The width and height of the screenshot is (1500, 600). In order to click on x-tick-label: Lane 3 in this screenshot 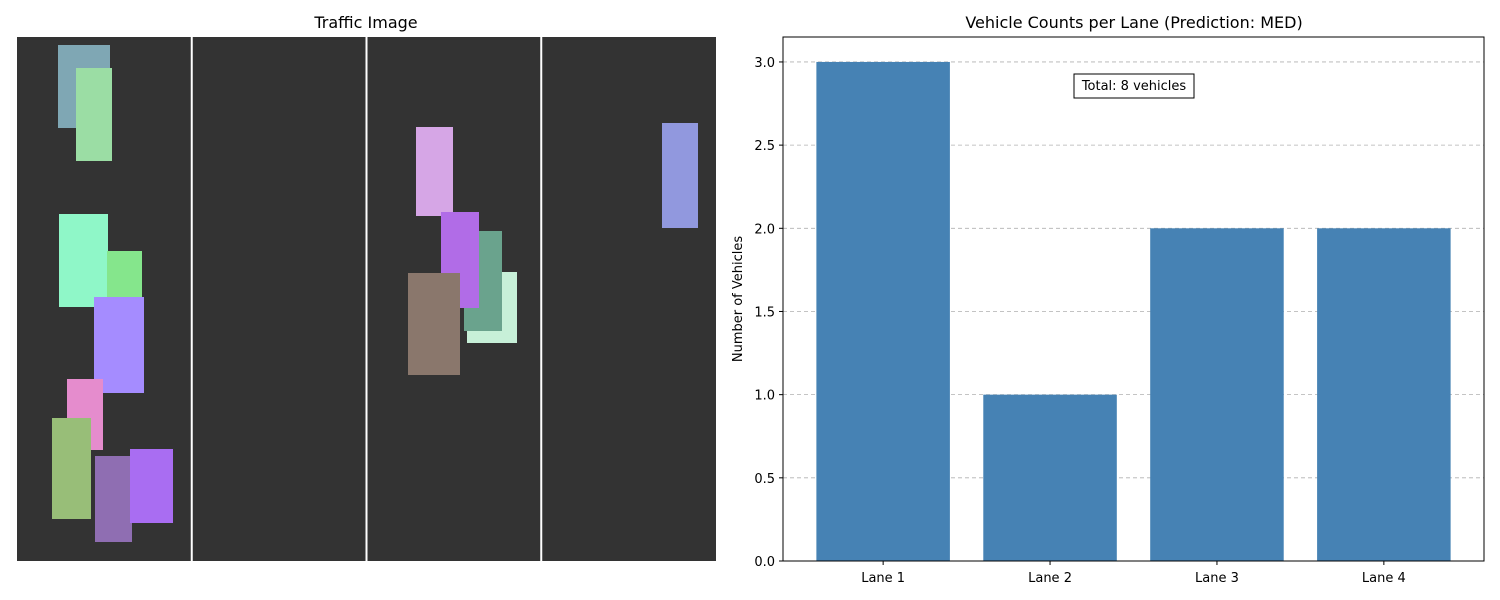, I will do `click(1217, 578)`.